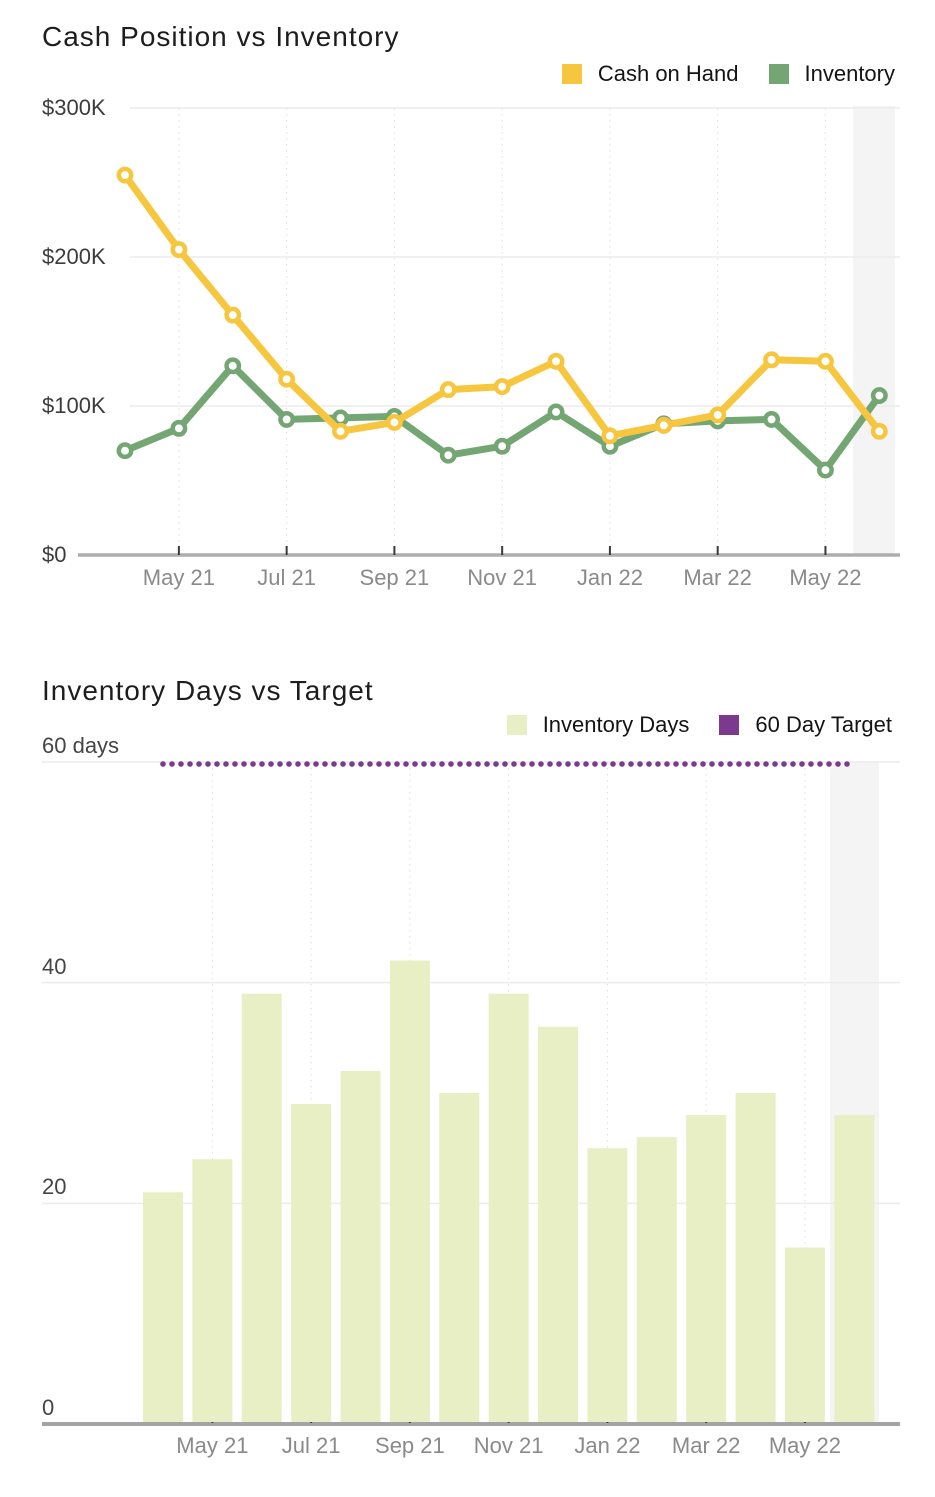 The image size is (935, 1497). I want to click on y-tick-label: 0, so click(48, 1407).